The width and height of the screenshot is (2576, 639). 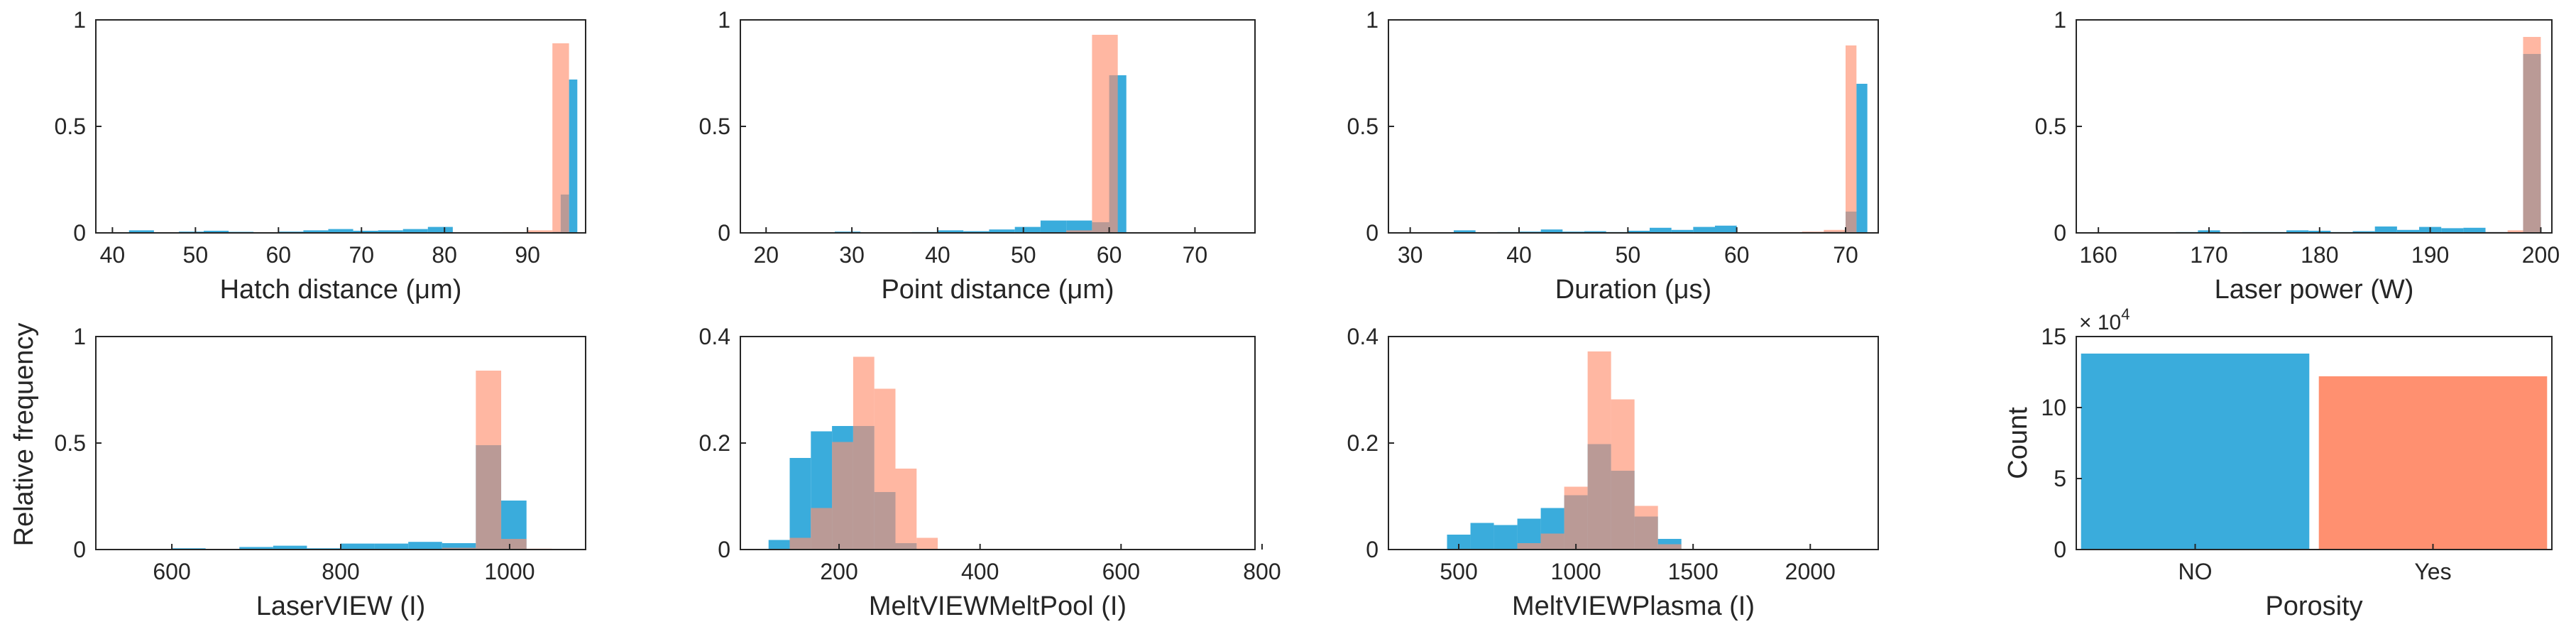 I want to click on panel-laser-power: 160 170 180 190 200 0 0.5 1 Laser power (W), so click(x=2297, y=156).